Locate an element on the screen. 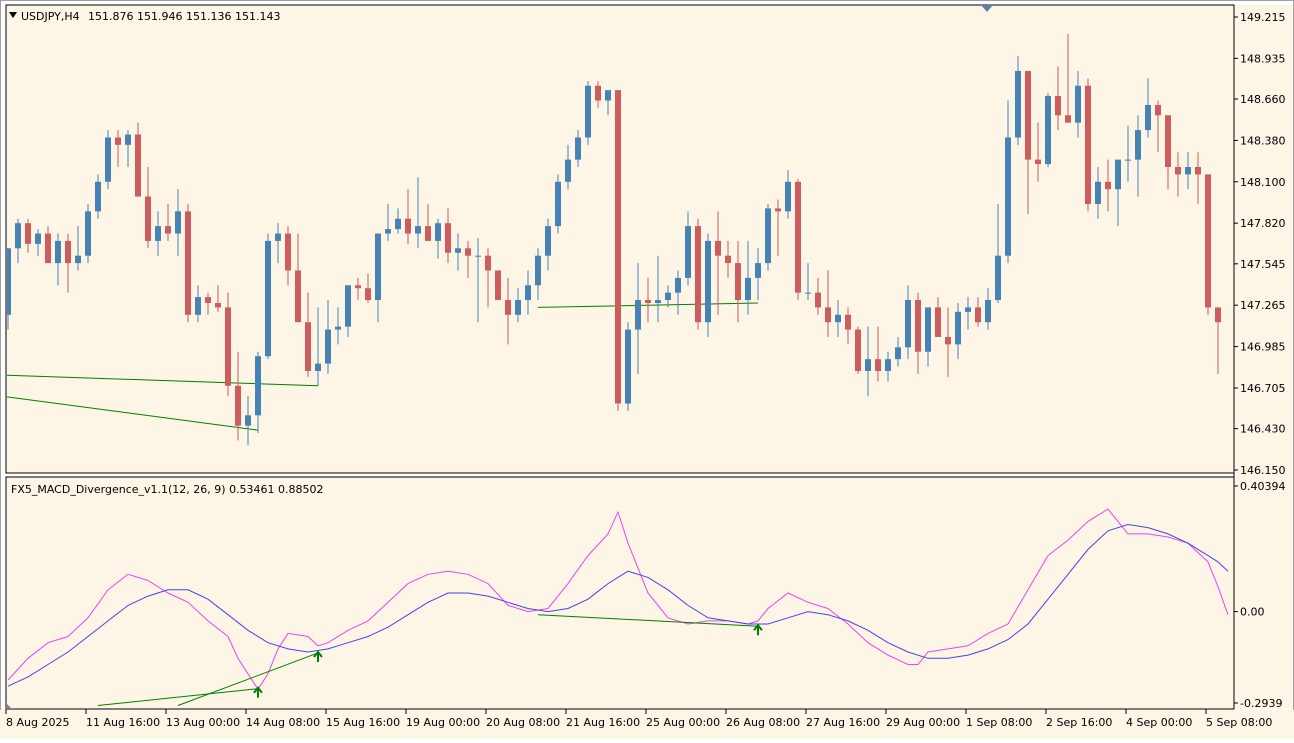 Image resolution: width=1294 pixels, height=743 pixels. time-tick-label: 26 Aug 08:00 is located at coordinates (763, 722).